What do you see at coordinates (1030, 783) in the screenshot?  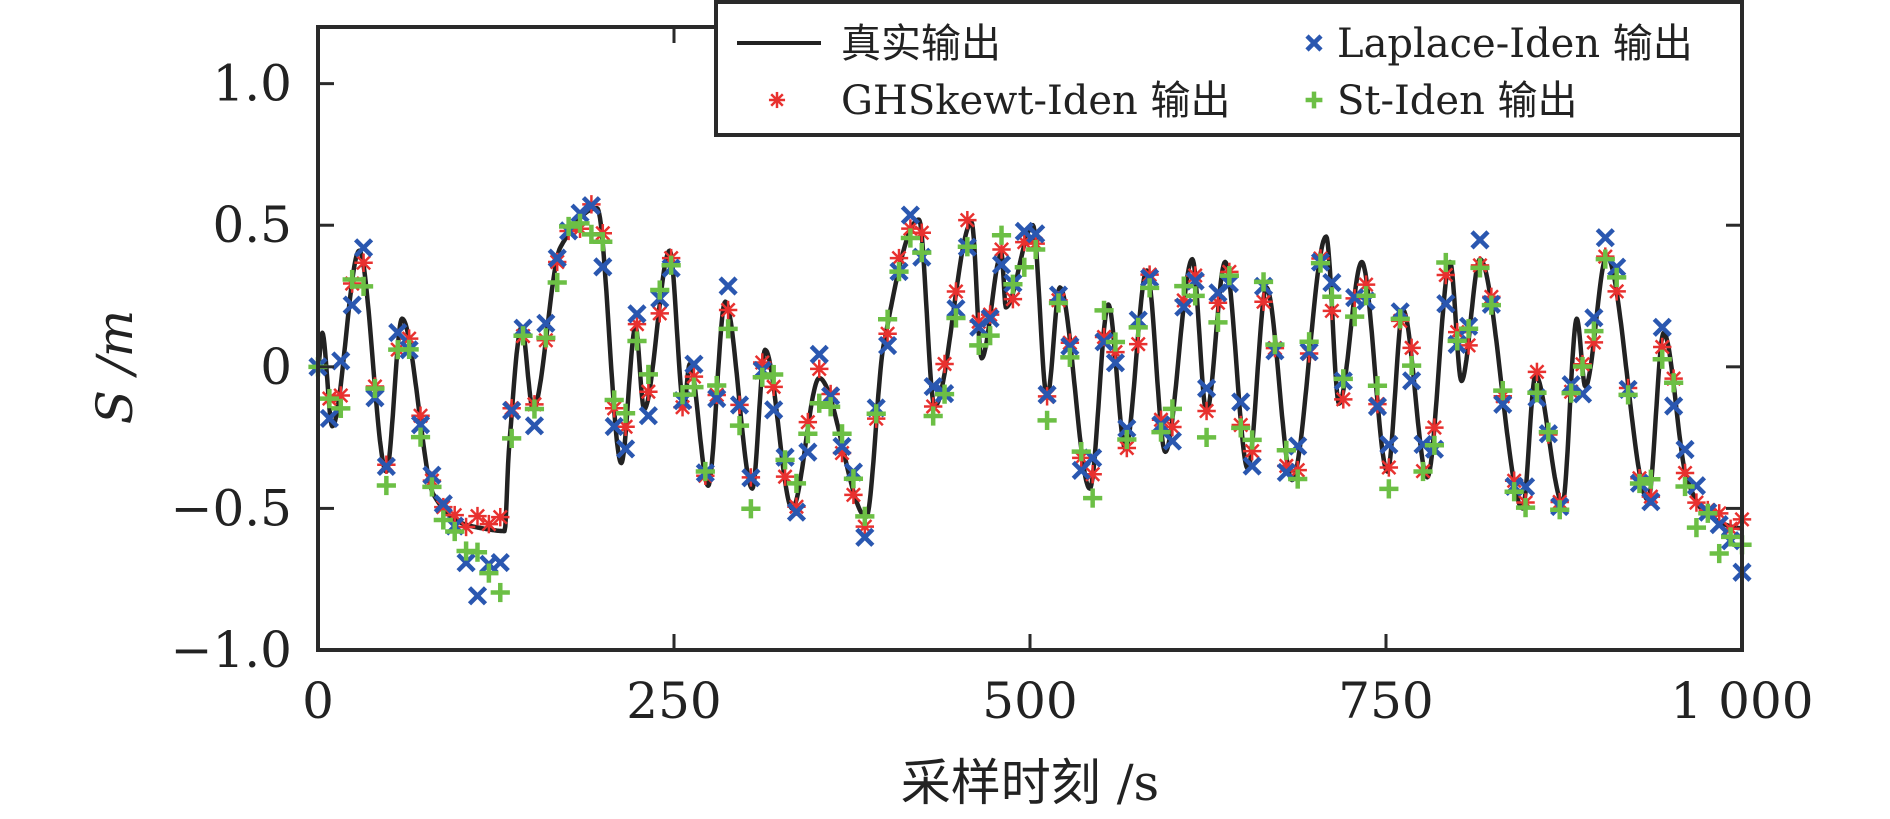 I see `x-axis-label: 采样时刻 /s` at bounding box center [1030, 783].